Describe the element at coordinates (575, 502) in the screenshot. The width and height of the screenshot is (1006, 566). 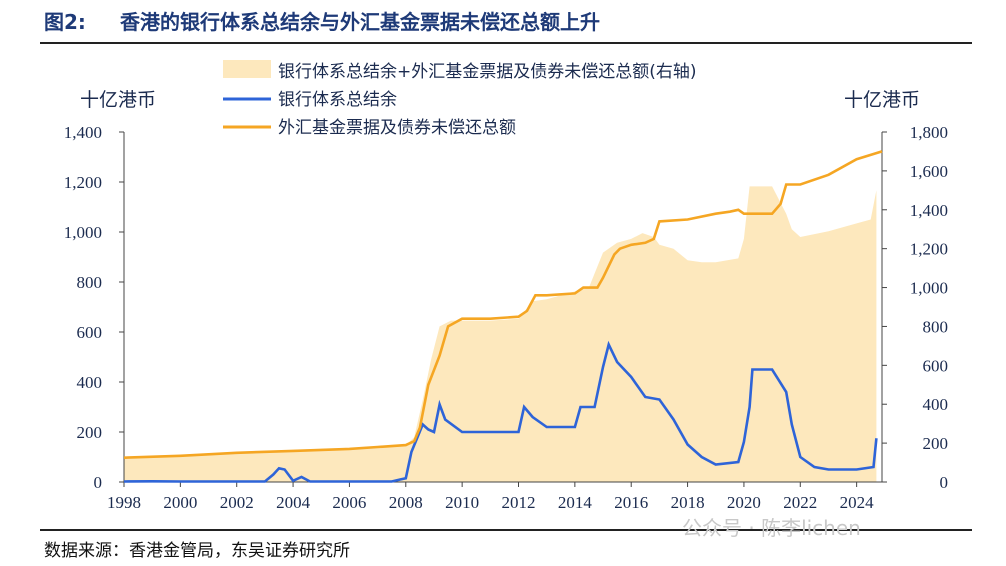
I see `x-tick-label: 2014` at that location.